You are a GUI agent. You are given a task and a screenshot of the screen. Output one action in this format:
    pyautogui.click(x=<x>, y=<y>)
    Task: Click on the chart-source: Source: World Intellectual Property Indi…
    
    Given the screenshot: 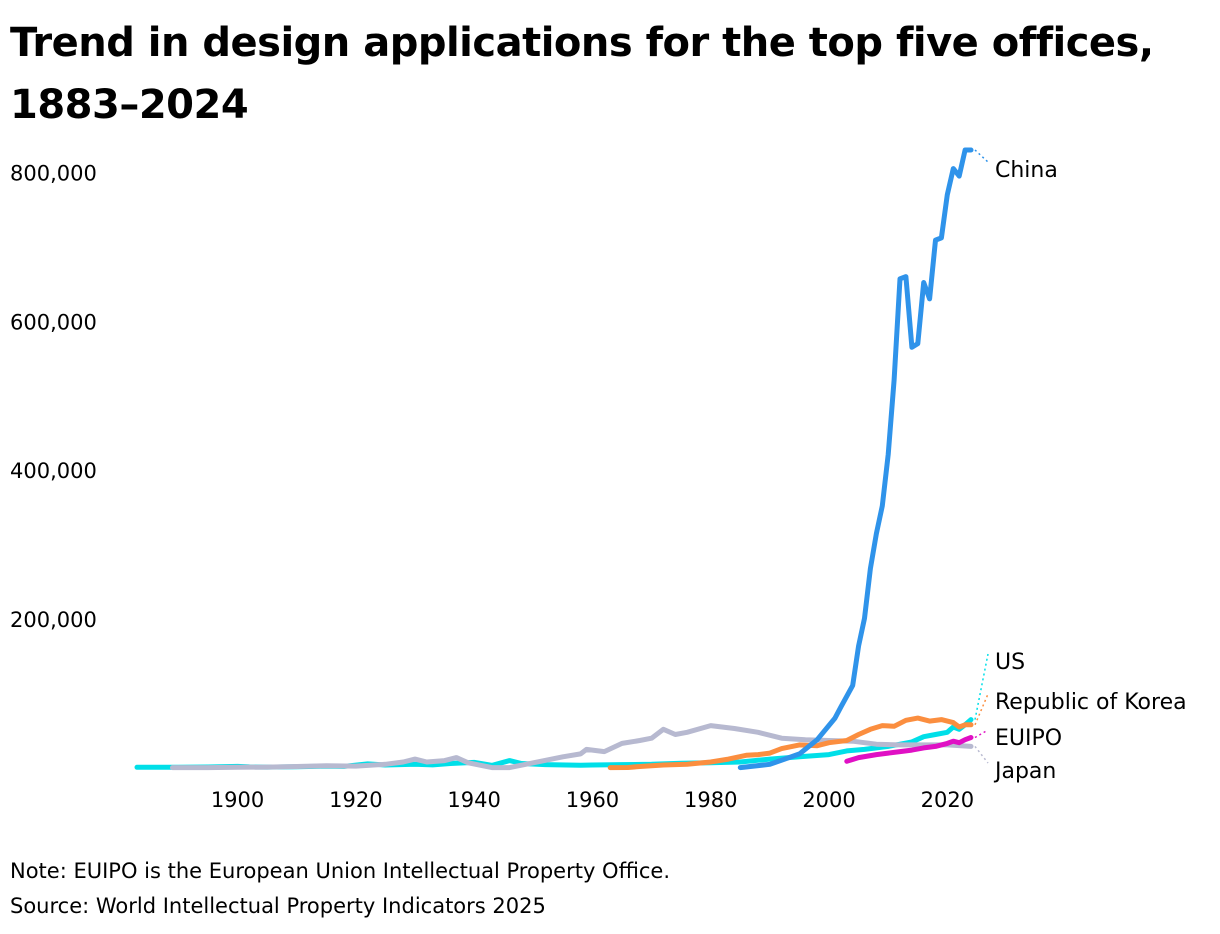 What is the action you would take?
    pyautogui.click(x=278, y=906)
    